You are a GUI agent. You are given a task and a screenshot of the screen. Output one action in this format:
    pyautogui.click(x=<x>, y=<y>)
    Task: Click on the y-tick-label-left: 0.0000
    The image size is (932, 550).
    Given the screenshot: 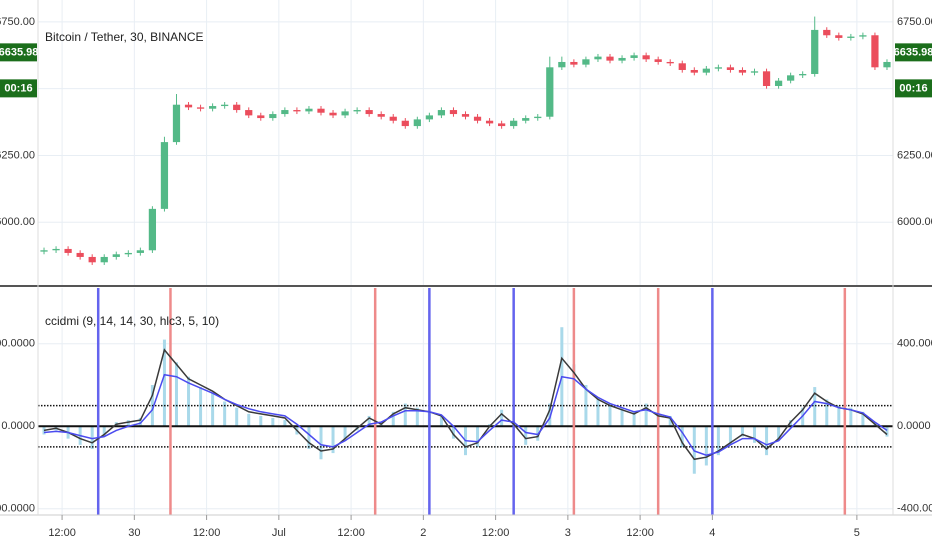 What is the action you would take?
    pyautogui.click(x=18, y=426)
    